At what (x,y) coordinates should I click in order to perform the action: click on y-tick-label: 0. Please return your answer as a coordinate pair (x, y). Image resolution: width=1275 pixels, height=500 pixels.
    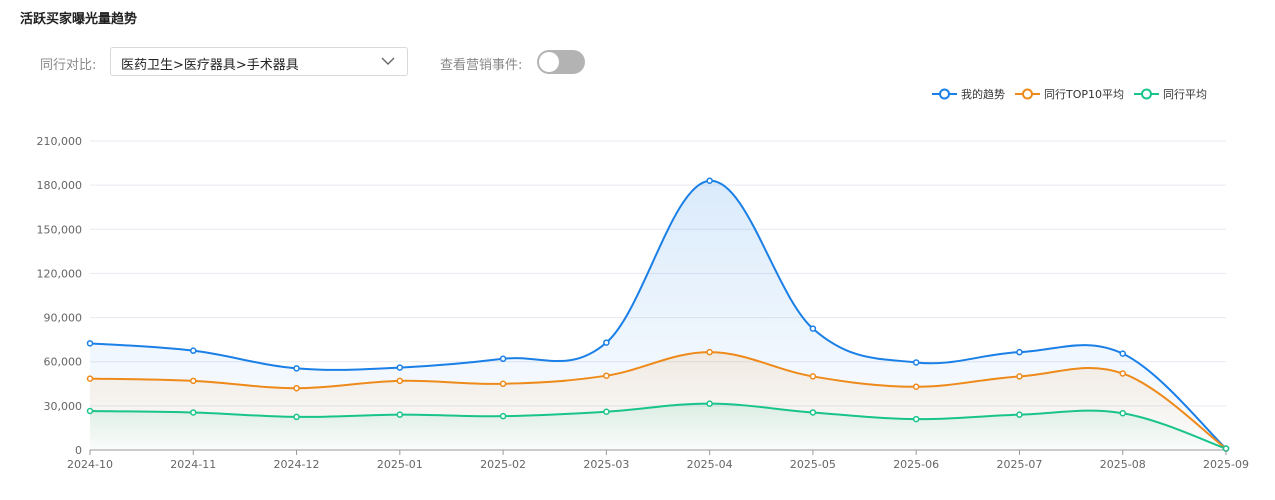
    Looking at the image, I should click on (78, 450).